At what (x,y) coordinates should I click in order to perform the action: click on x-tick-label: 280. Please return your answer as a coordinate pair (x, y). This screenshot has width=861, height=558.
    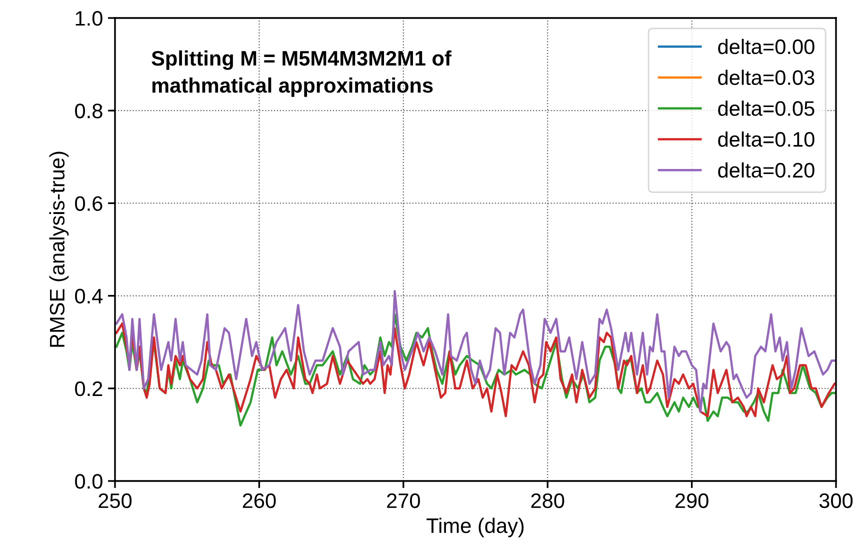
    Looking at the image, I should click on (547, 500).